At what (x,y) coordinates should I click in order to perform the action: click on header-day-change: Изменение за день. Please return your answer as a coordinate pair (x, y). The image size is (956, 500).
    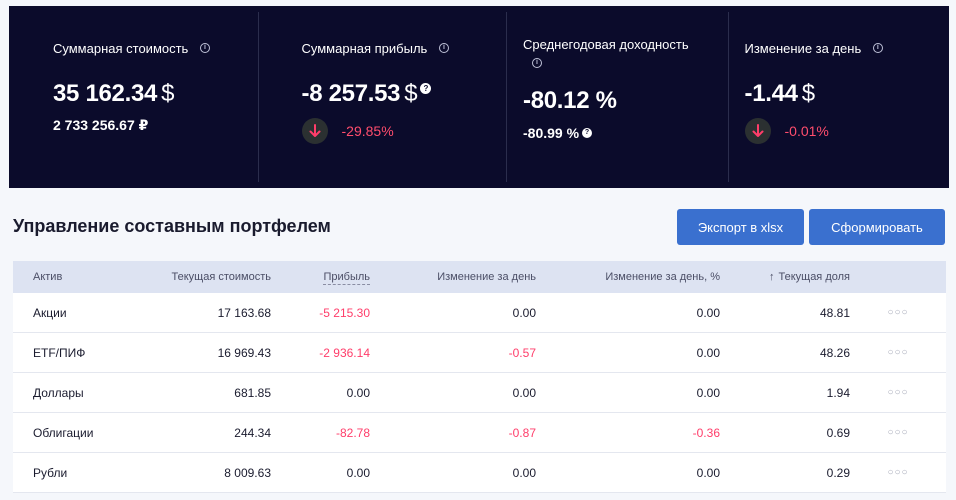
    Looking at the image, I should click on (486, 277).